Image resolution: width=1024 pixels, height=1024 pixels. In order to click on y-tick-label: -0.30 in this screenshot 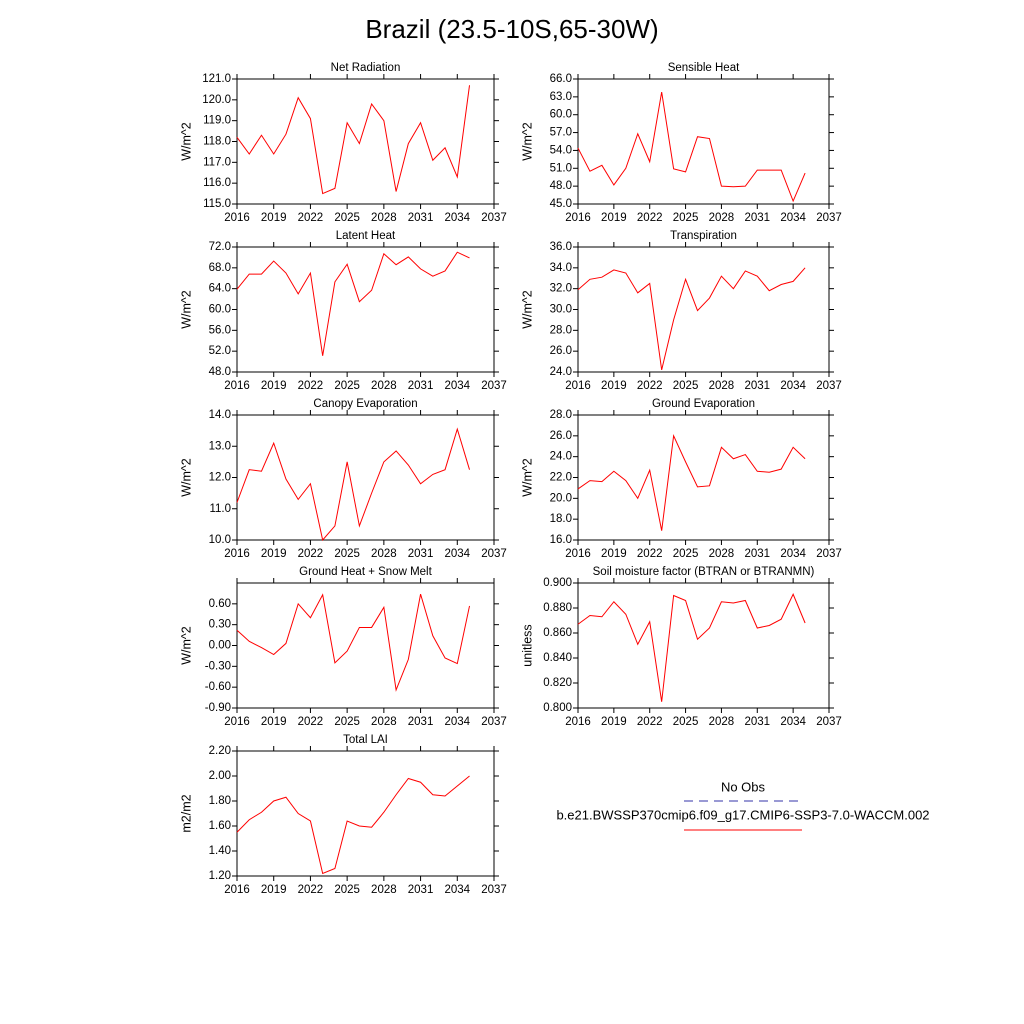, I will do `click(218, 666)`.